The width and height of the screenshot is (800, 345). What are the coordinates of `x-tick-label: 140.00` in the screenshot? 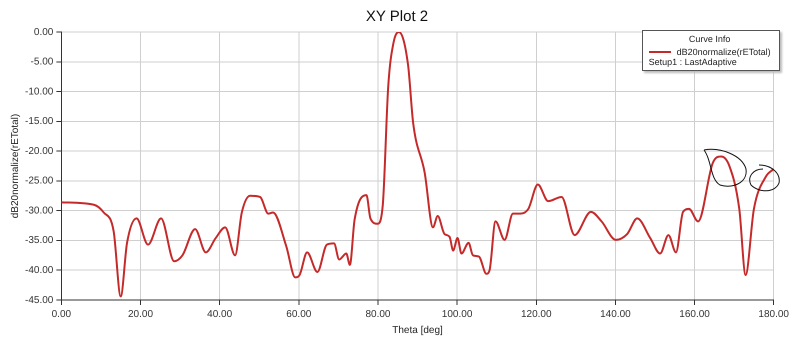 It's located at (616, 314).